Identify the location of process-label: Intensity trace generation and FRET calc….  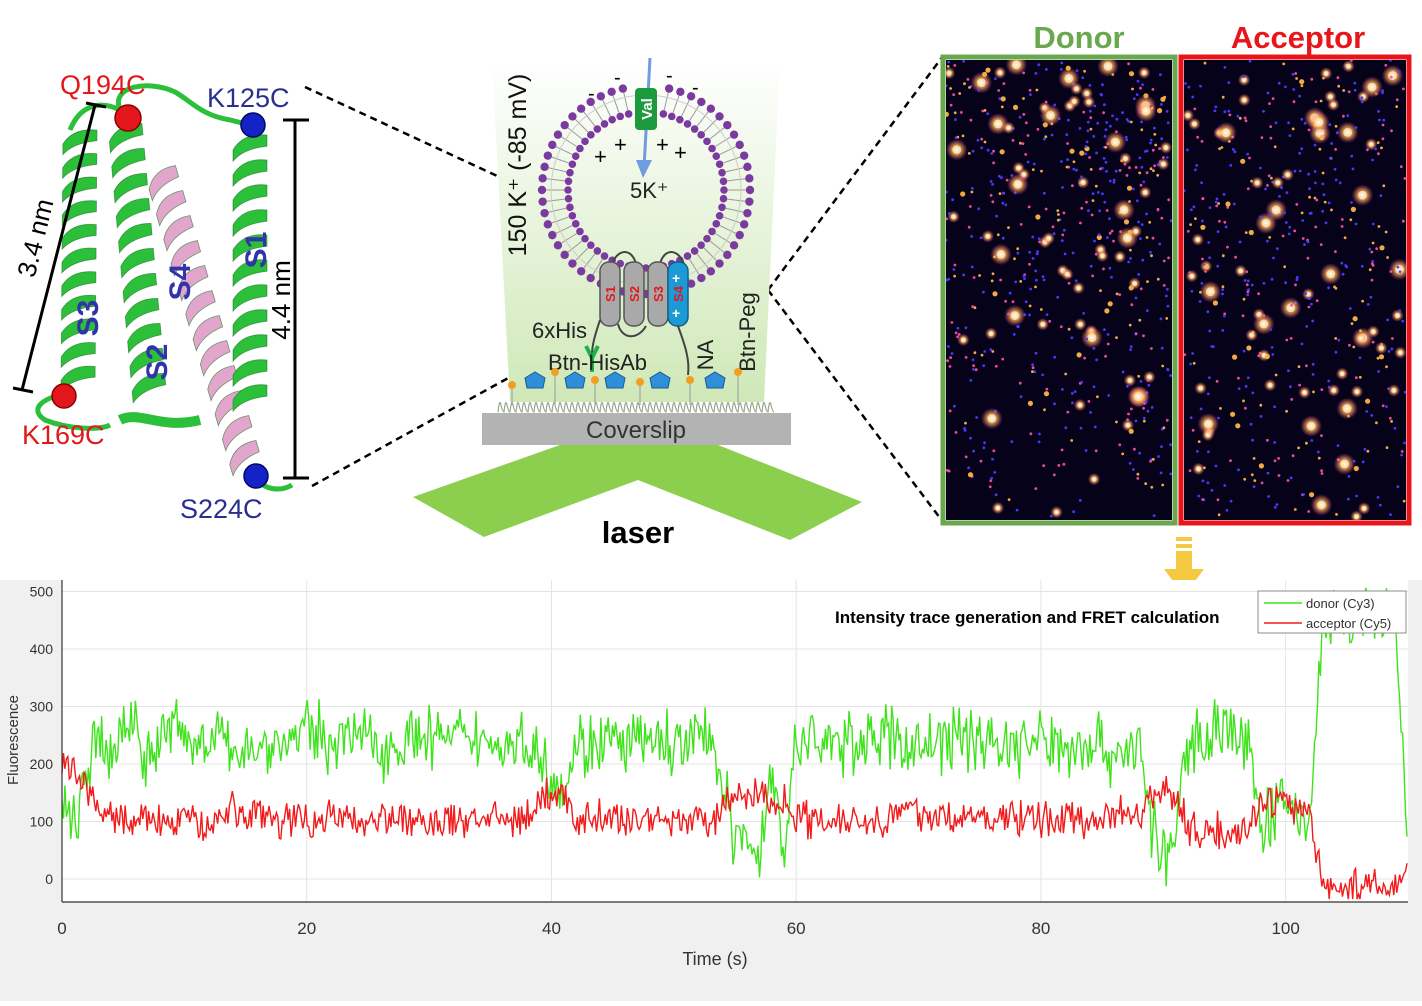
(1027, 617).